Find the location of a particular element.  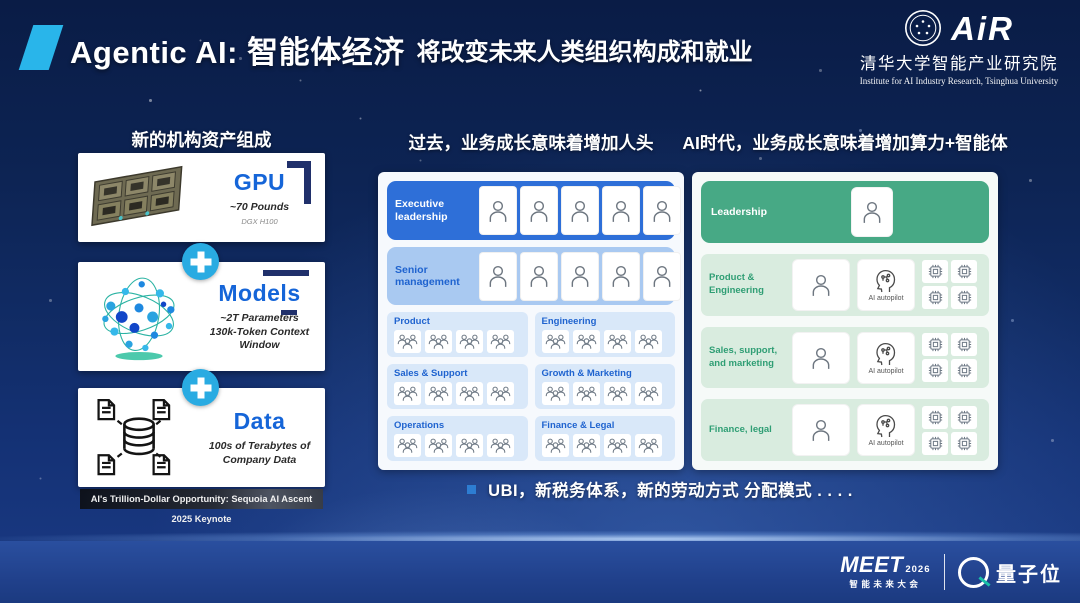

models-sub2: 130k-Token Context Window is located at coordinates (259, 338).